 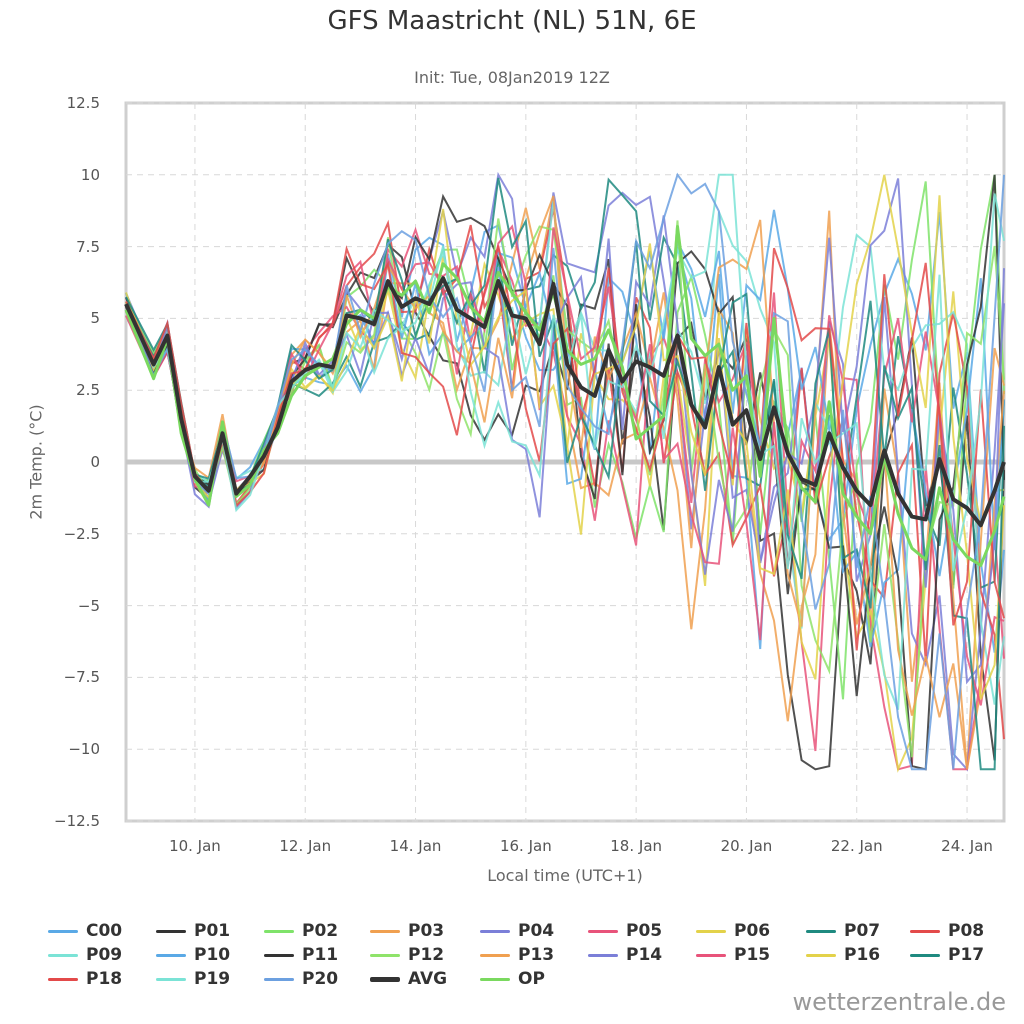 I want to click on legend-item-p02: P02, so click(x=301, y=931).